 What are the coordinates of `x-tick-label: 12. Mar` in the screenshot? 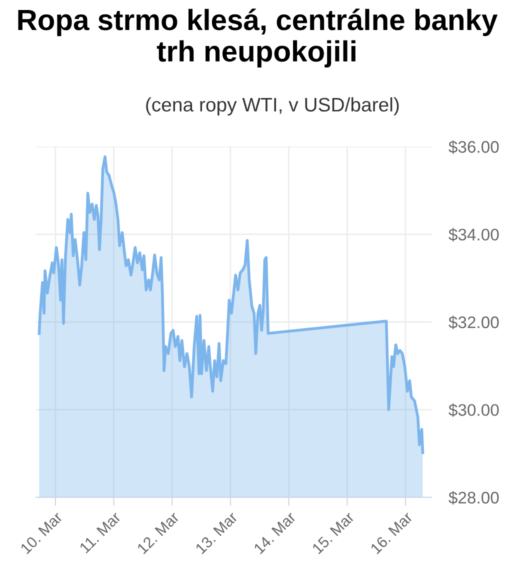 It's located at (158, 532).